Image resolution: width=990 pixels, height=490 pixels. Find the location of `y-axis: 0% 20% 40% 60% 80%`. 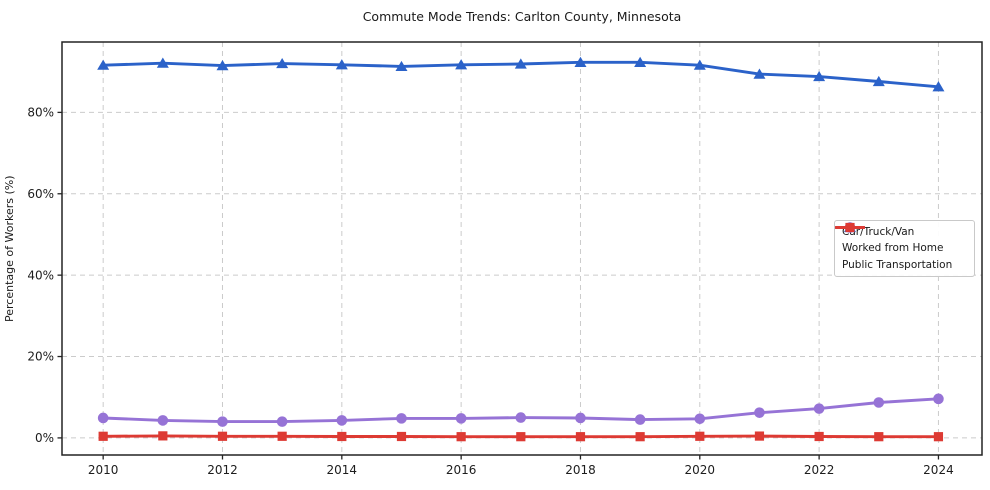

y-axis: 0% 20% 40% 60% 80% is located at coordinates (44, 275).